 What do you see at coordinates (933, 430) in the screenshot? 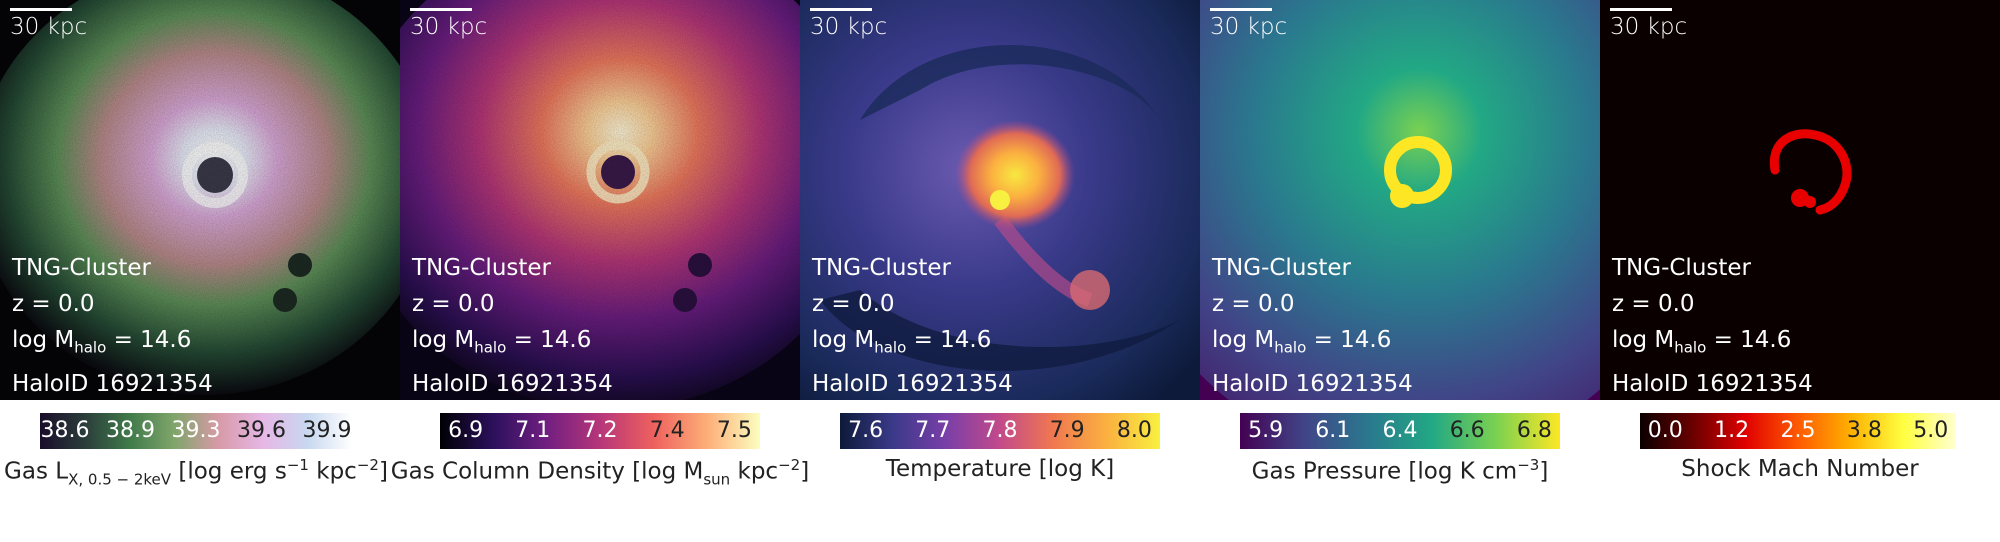
I see `colorbar-tick-label: 7.7` at bounding box center [933, 430].